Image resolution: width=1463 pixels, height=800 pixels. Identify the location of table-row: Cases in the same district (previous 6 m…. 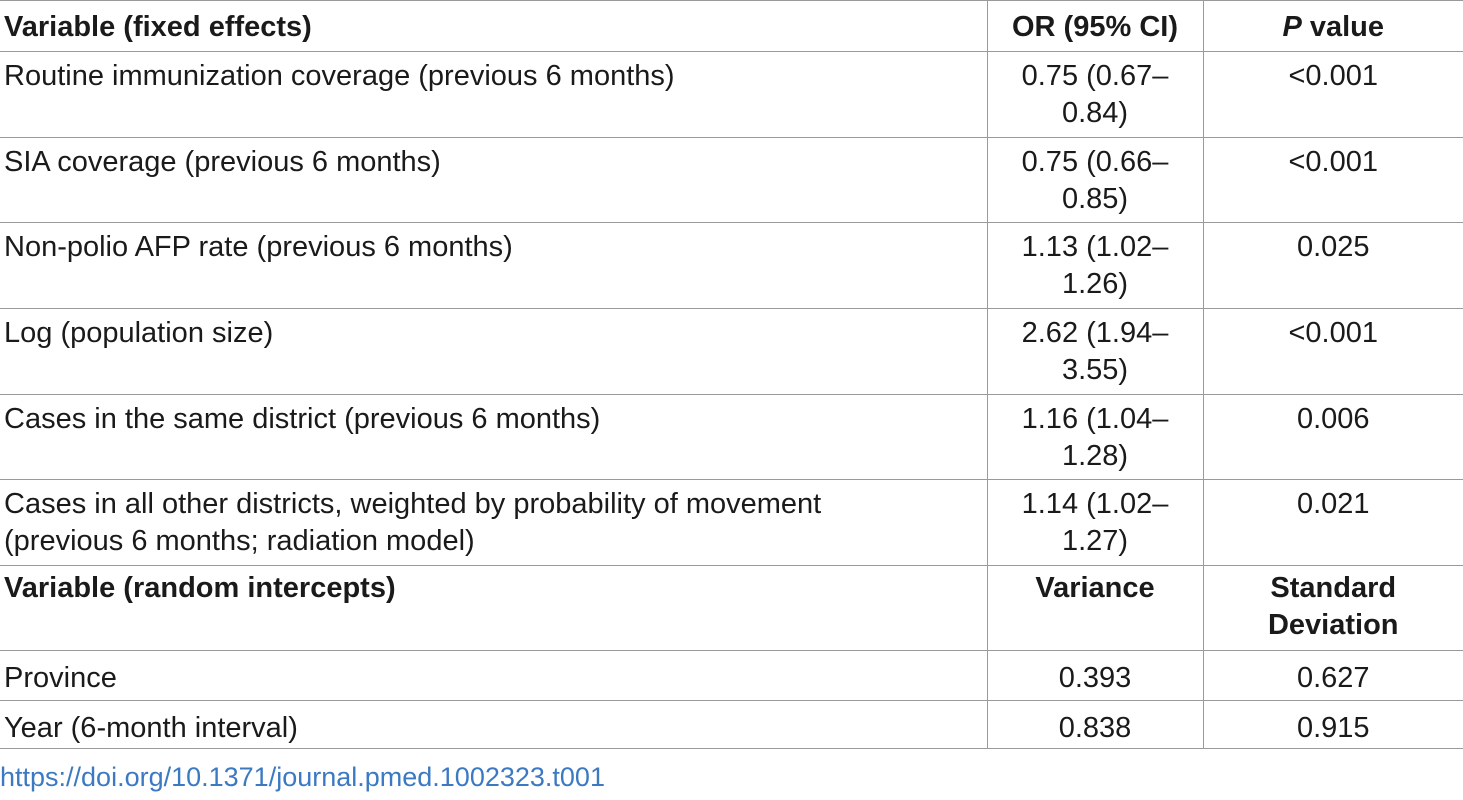
(731, 437).